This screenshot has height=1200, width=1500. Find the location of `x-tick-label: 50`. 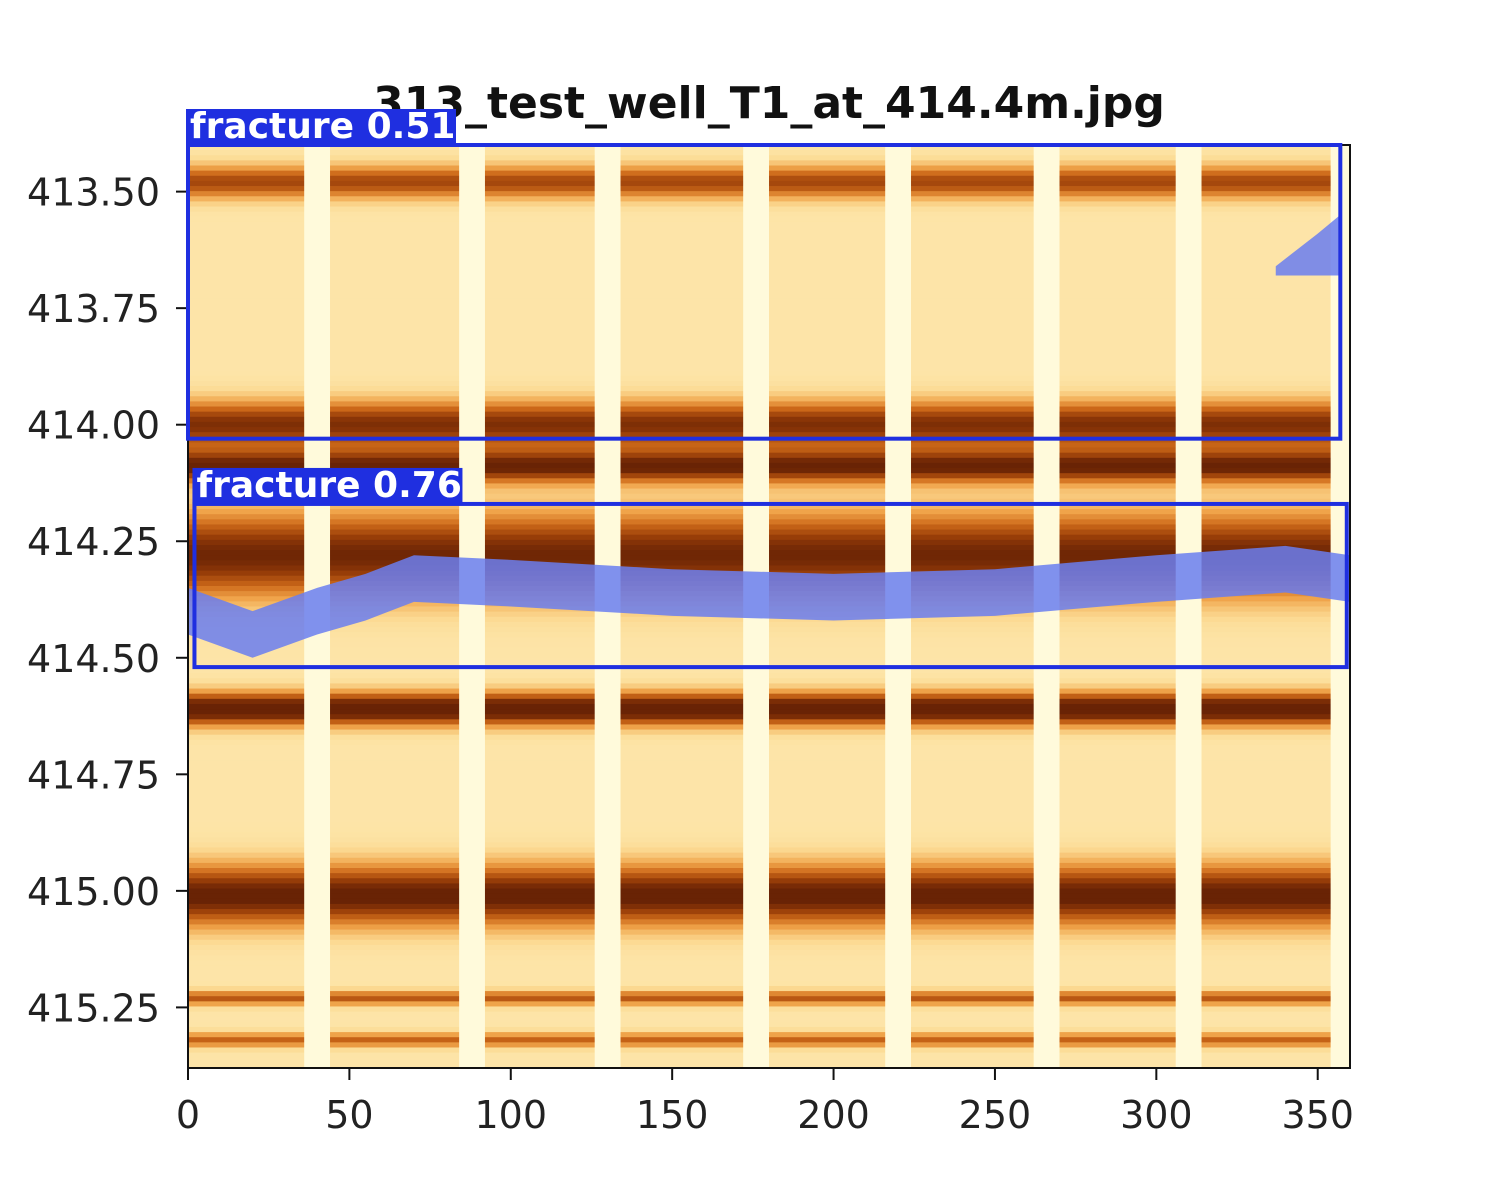

x-tick-label: 50 is located at coordinates (349, 1115).